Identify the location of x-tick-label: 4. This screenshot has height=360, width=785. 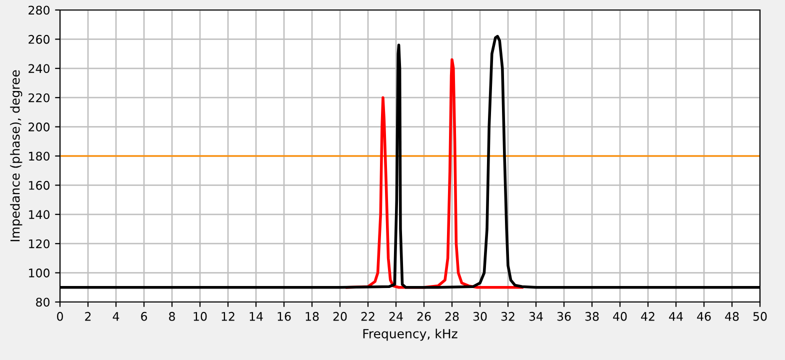
(116, 316).